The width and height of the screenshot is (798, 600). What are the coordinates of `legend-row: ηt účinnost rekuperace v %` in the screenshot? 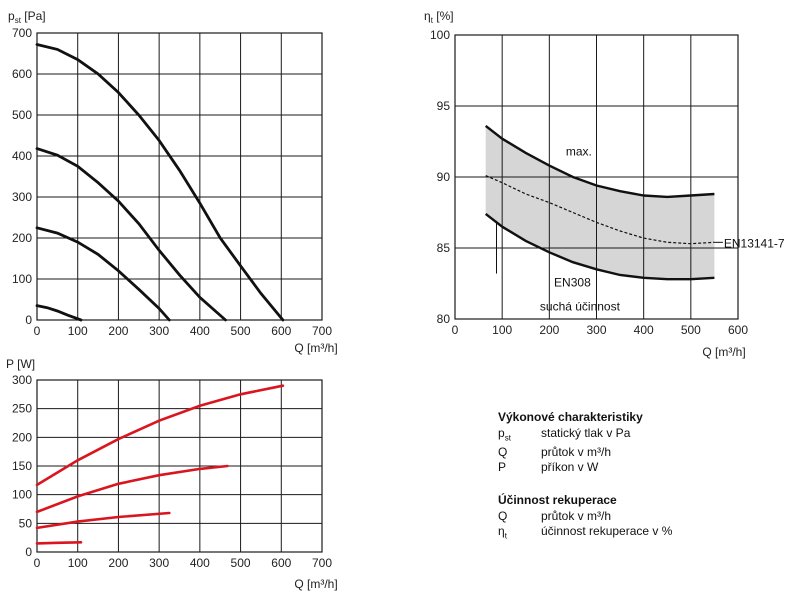 It's located at (643, 533).